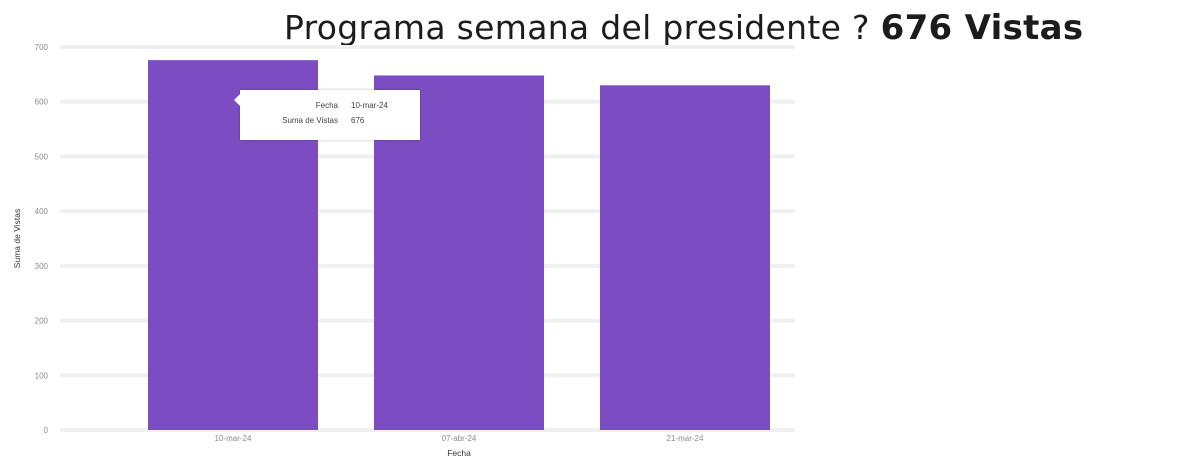  What do you see at coordinates (42, 47) in the screenshot?
I see `y-tick-label: 700` at bounding box center [42, 47].